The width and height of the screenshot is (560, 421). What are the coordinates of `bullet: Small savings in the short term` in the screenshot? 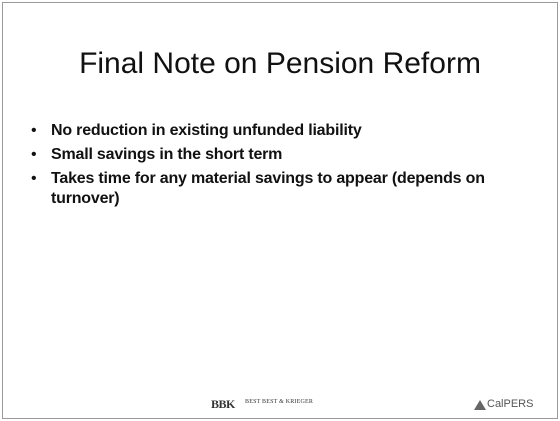 It's located at (277, 155).